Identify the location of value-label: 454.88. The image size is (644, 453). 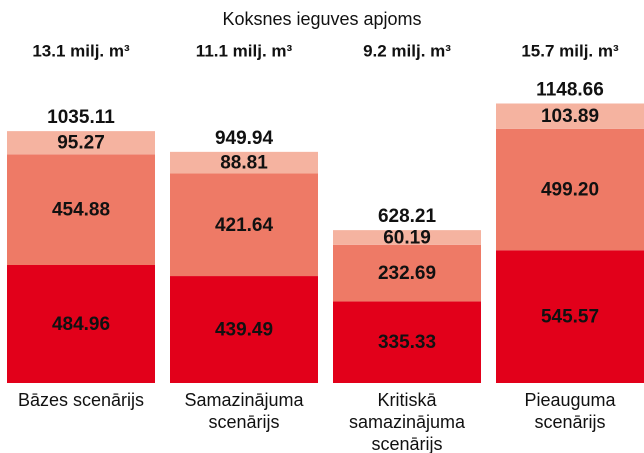
(81, 210).